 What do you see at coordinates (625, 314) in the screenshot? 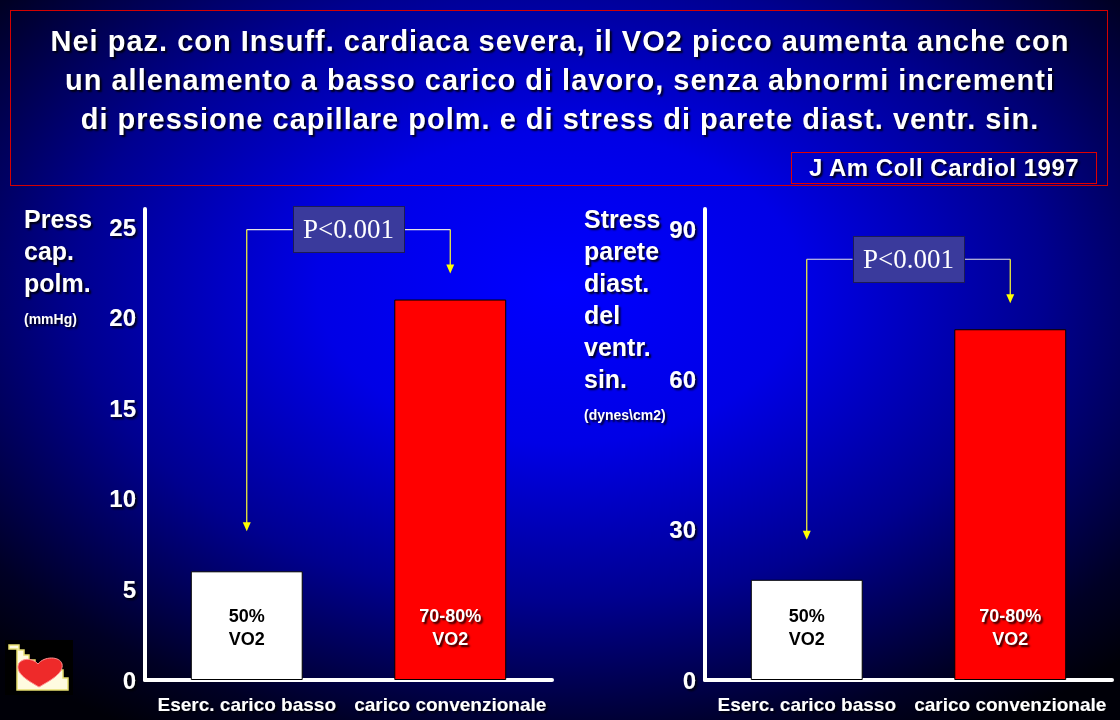
I see `y-axis-title: Stress parete diast. del ventr. sin. (dynes\cm2)` at bounding box center [625, 314].